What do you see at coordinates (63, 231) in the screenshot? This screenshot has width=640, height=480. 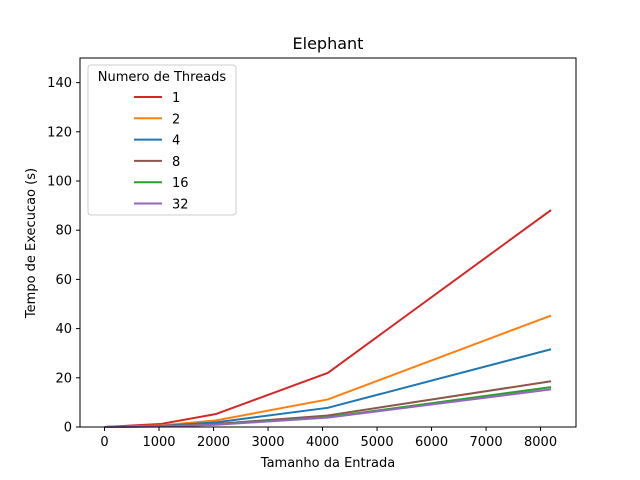 I see `y-tick-label: 80` at bounding box center [63, 231].